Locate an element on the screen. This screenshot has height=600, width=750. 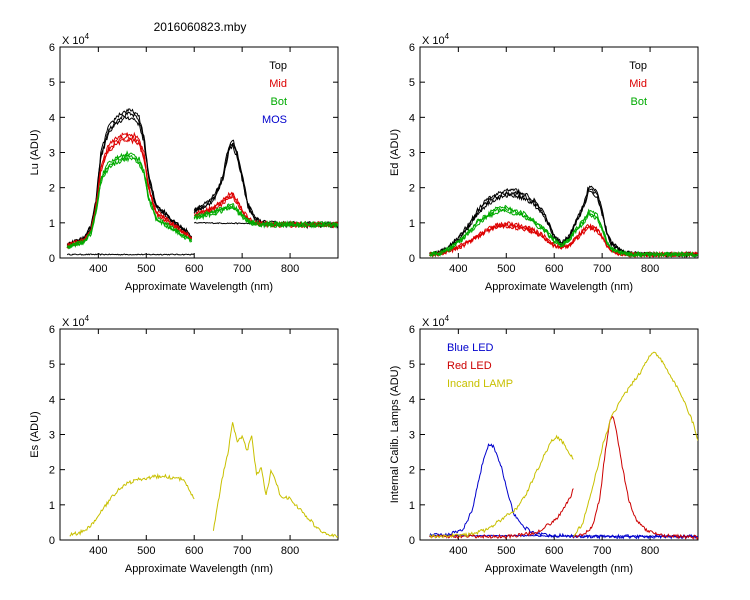
series-blue-led-line is located at coordinates (563, 491).